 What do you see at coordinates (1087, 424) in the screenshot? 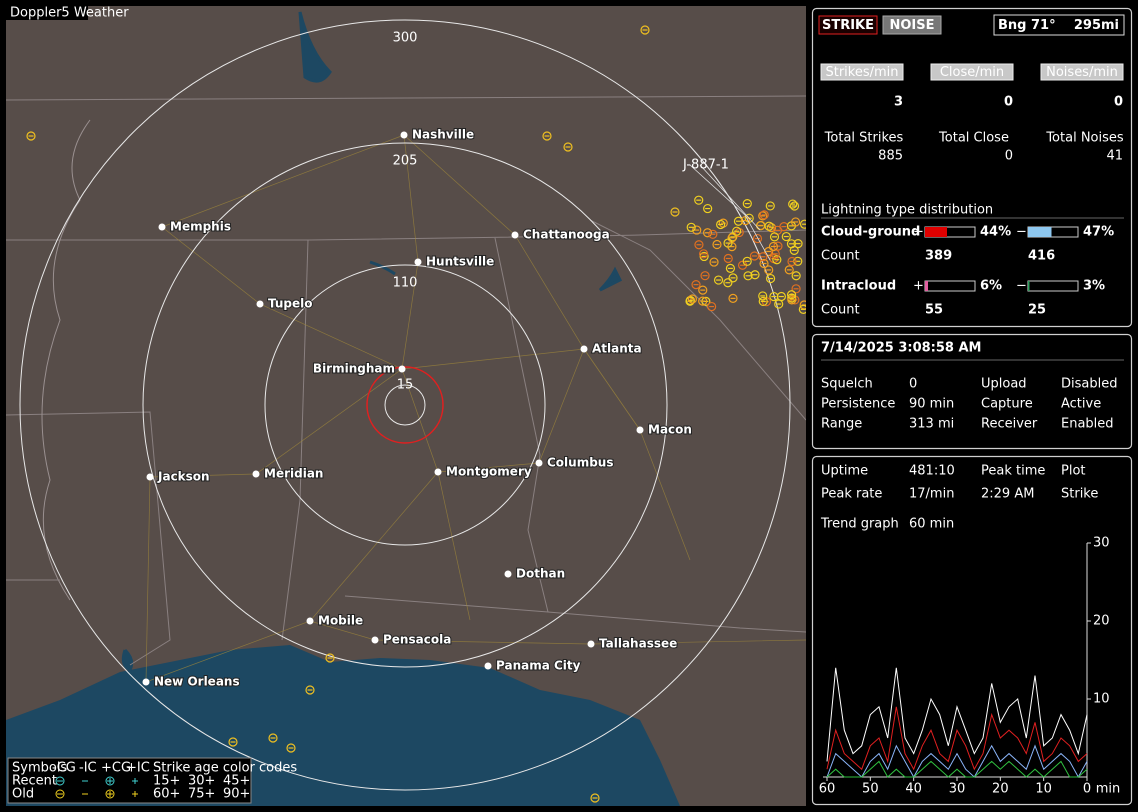
I see `setting: Enabled` at bounding box center [1087, 424].